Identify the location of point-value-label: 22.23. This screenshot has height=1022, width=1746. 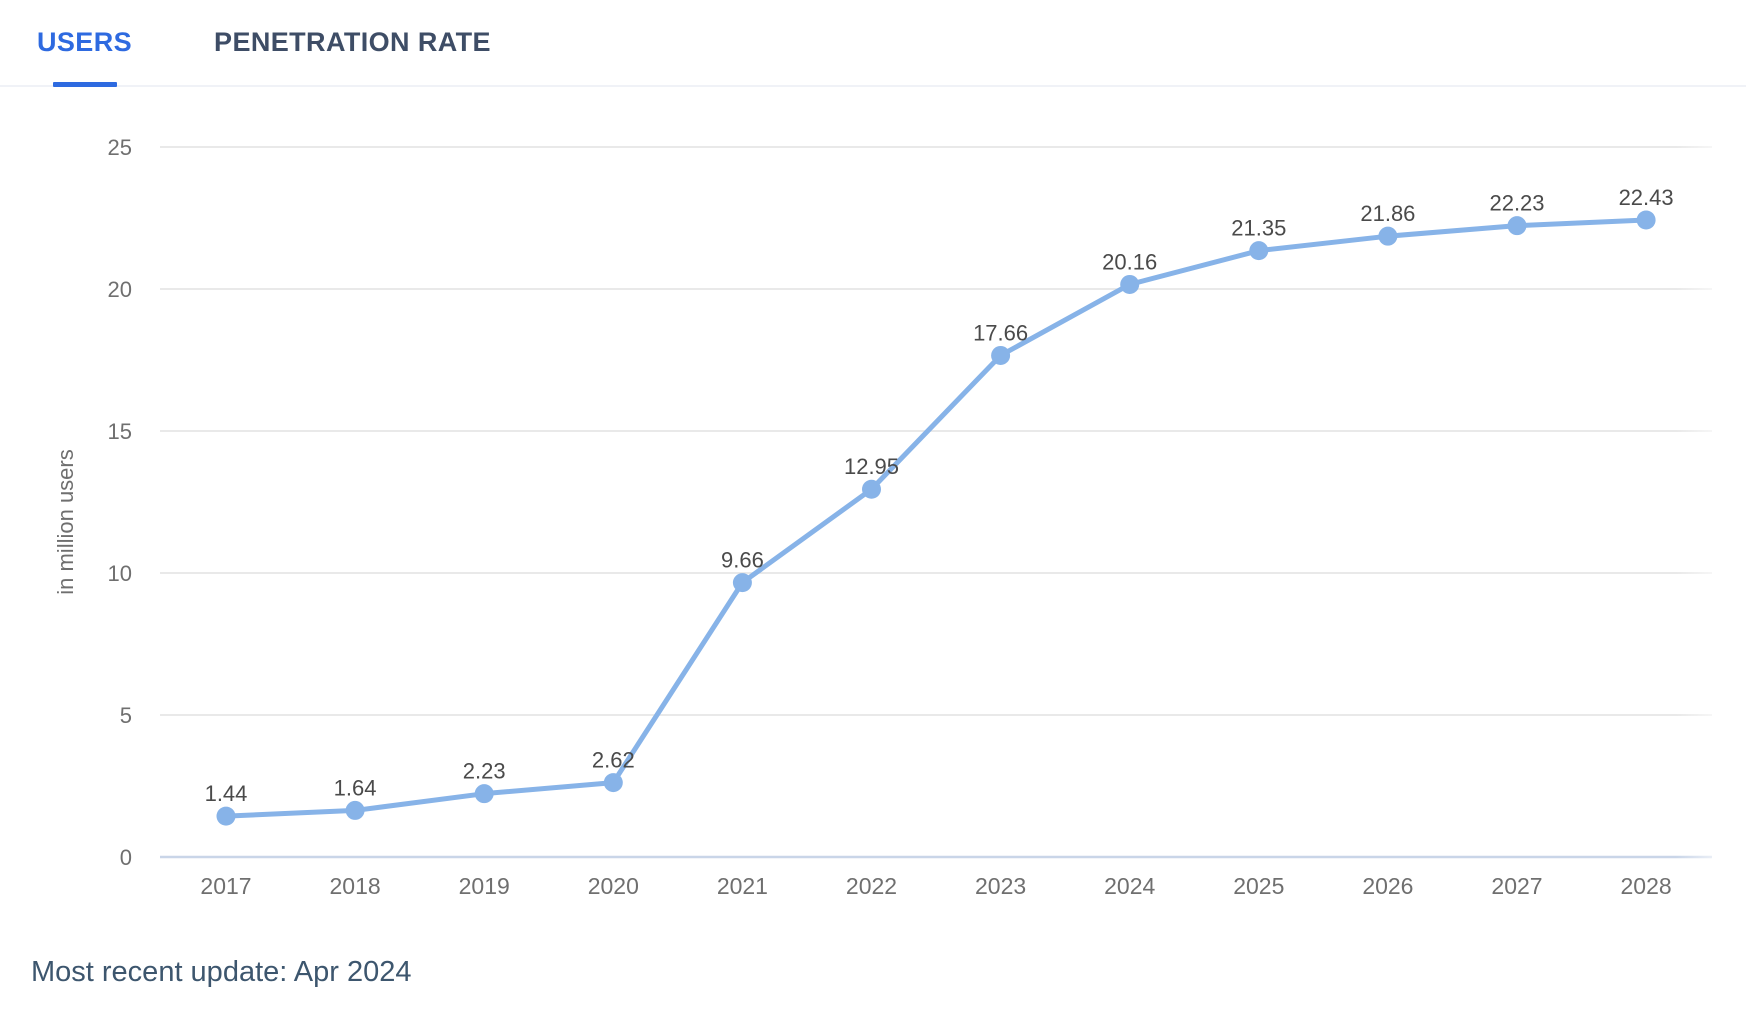
(1516, 203).